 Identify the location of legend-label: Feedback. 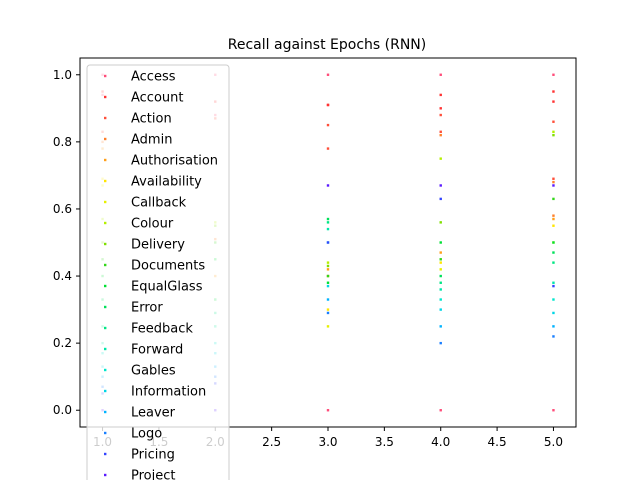
(162, 329).